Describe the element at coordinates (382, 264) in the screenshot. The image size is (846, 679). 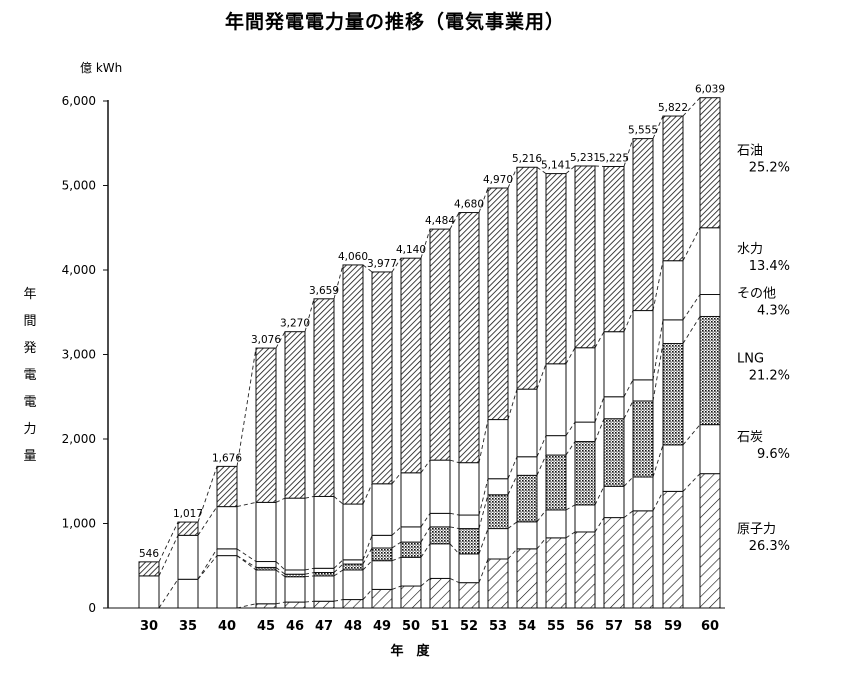
I see `total-label: 3,977` at that location.